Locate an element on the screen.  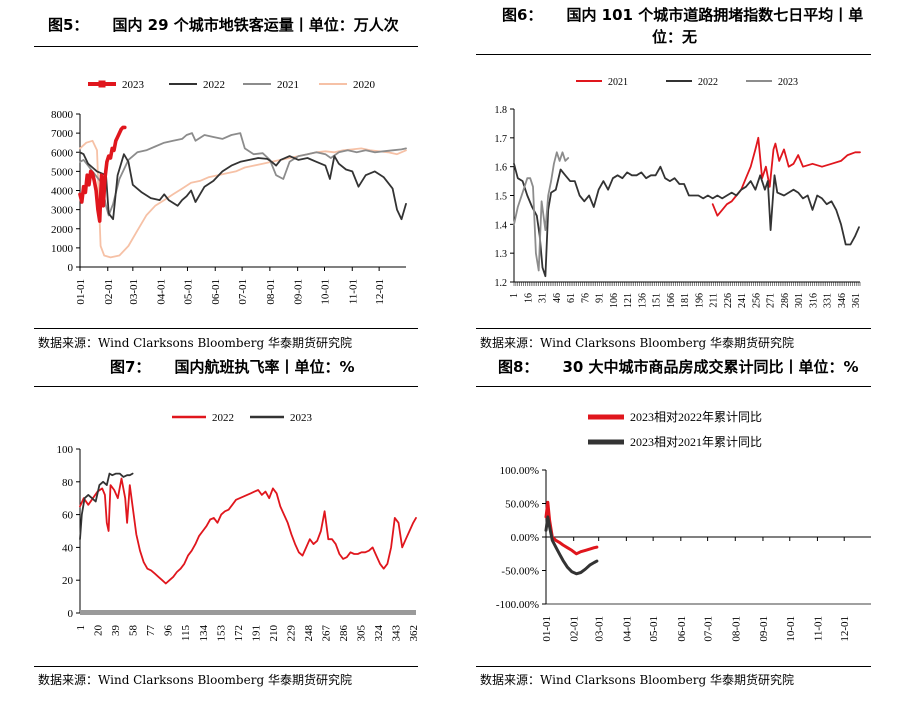
fig6-xtick-label-11: 166 is located at coordinates (671, 300).